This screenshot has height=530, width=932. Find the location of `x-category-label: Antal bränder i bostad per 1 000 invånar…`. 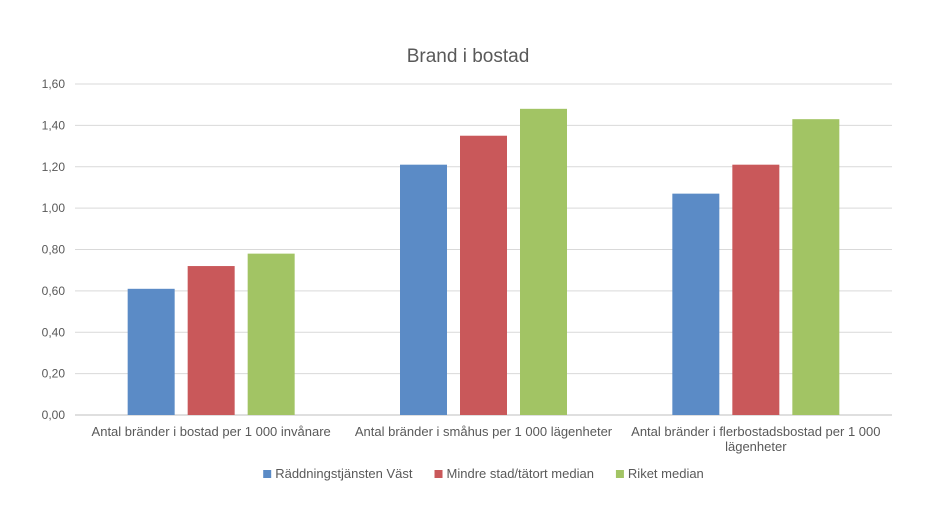

x-category-label: Antal bränder i bostad per 1 000 invånar… is located at coordinates (211, 431).